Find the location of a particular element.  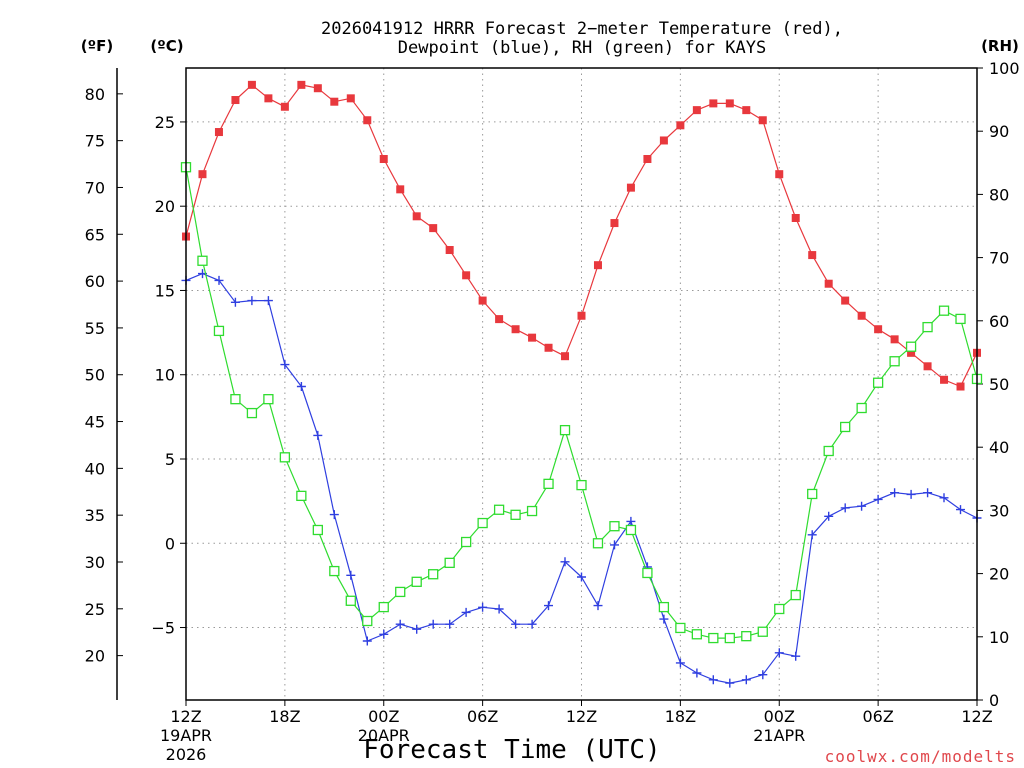

fahrenheit-tick-label: 40 is located at coordinates (95, 468).